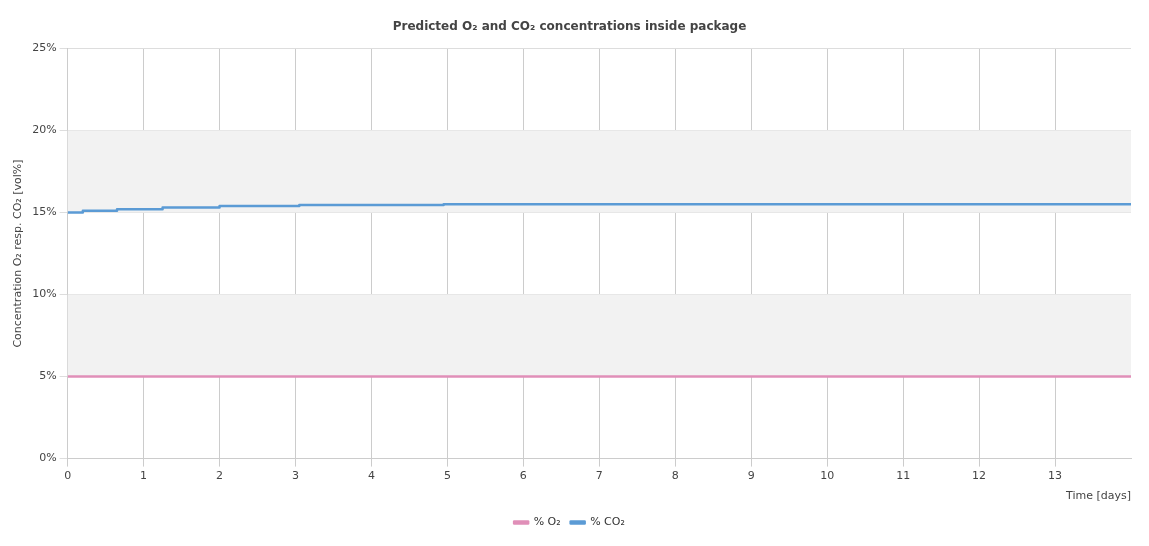  Describe the element at coordinates (607, 522) in the screenshot. I see `legend-label: % CO₂` at that location.